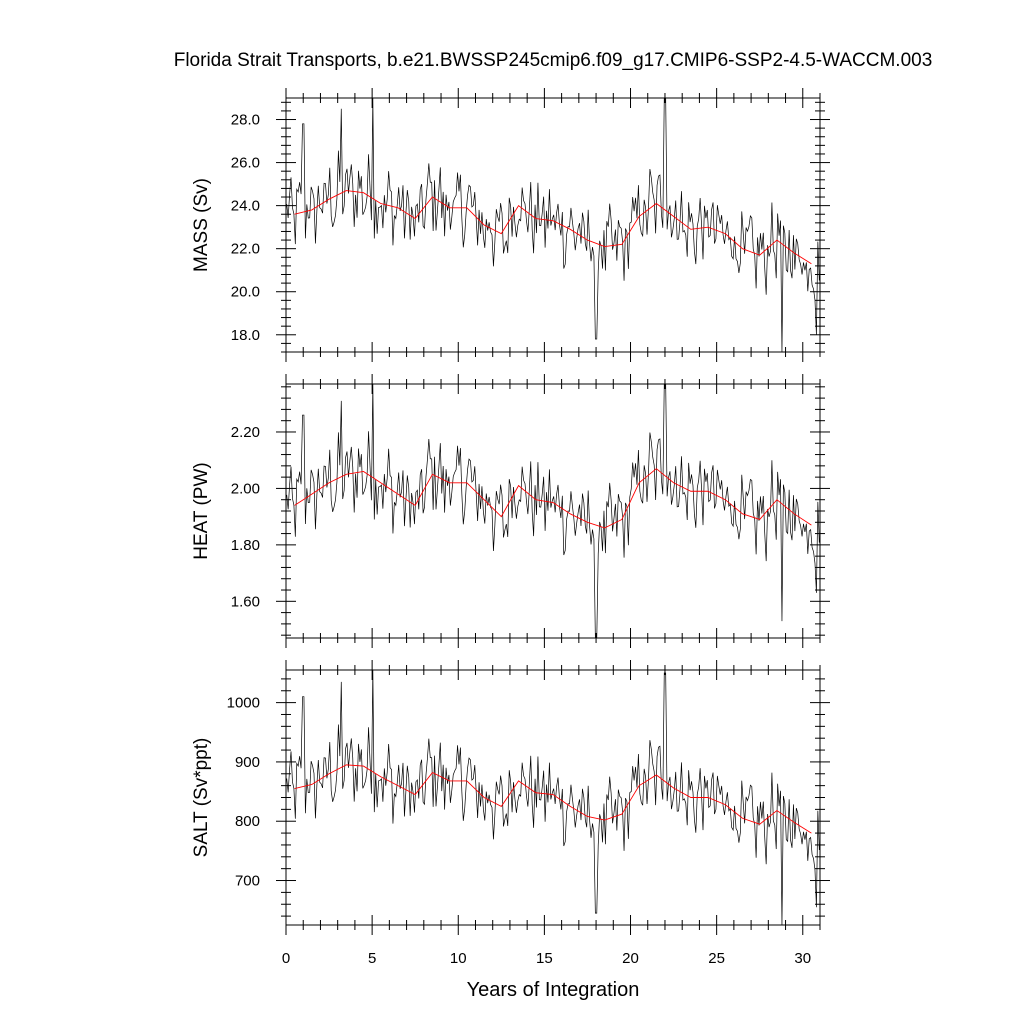 This screenshot has width=1024, height=1024. Describe the element at coordinates (247, 762) in the screenshot. I see `y-tick-label: 900` at that location.